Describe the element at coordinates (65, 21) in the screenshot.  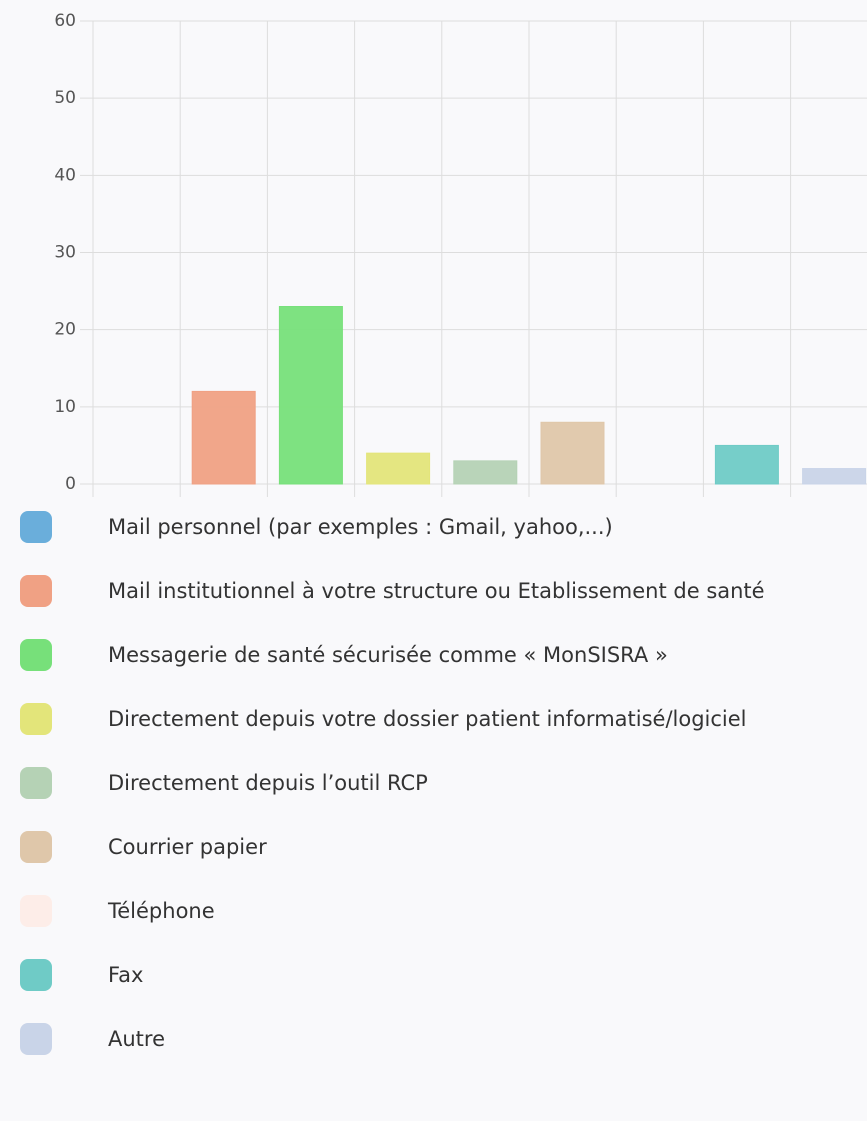
I see `y-tick-label: 60` at that location.